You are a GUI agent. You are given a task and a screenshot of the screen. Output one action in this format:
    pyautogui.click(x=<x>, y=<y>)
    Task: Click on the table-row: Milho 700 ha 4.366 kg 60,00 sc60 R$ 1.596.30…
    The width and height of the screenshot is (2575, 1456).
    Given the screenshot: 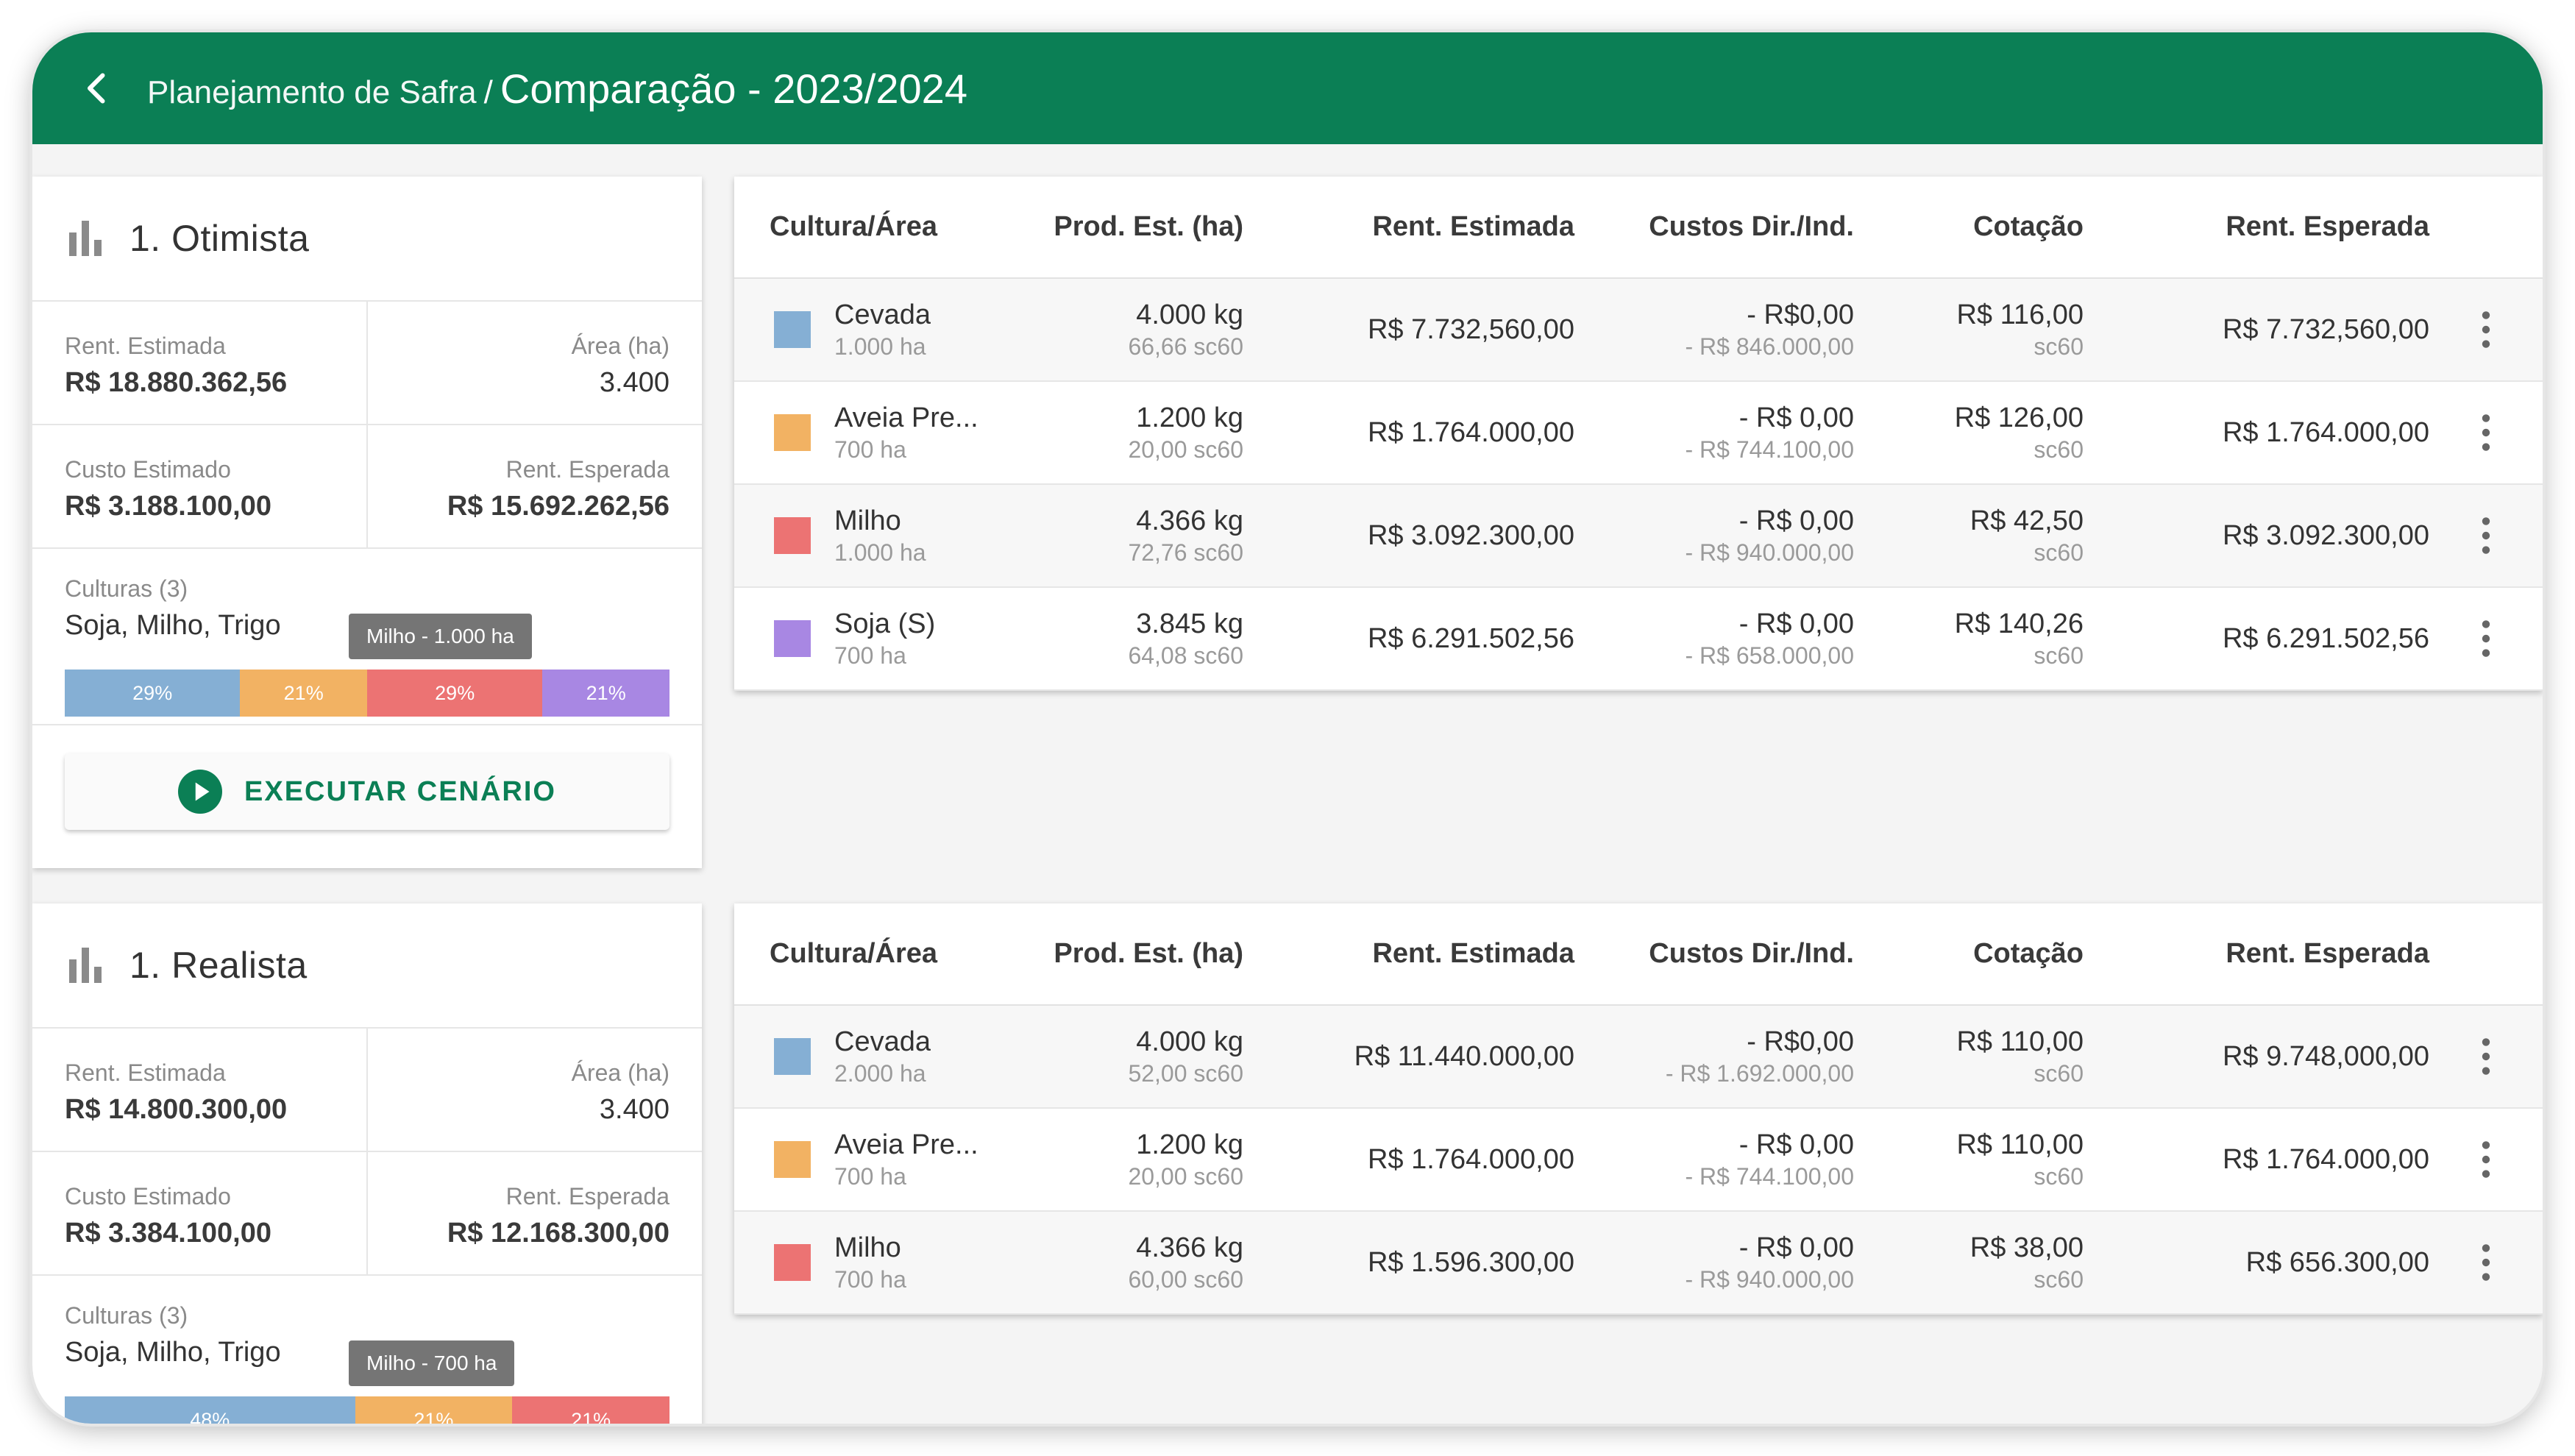 What is the action you would take?
    pyautogui.click(x=1639, y=1263)
    